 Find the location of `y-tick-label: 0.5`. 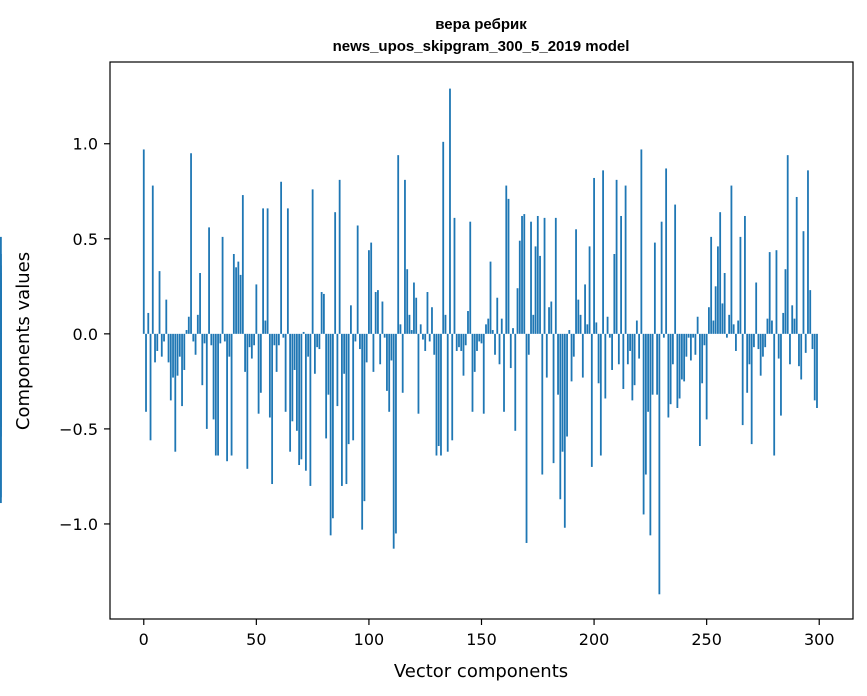

y-tick-label: 0.5 is located at coordinates (85, 239).